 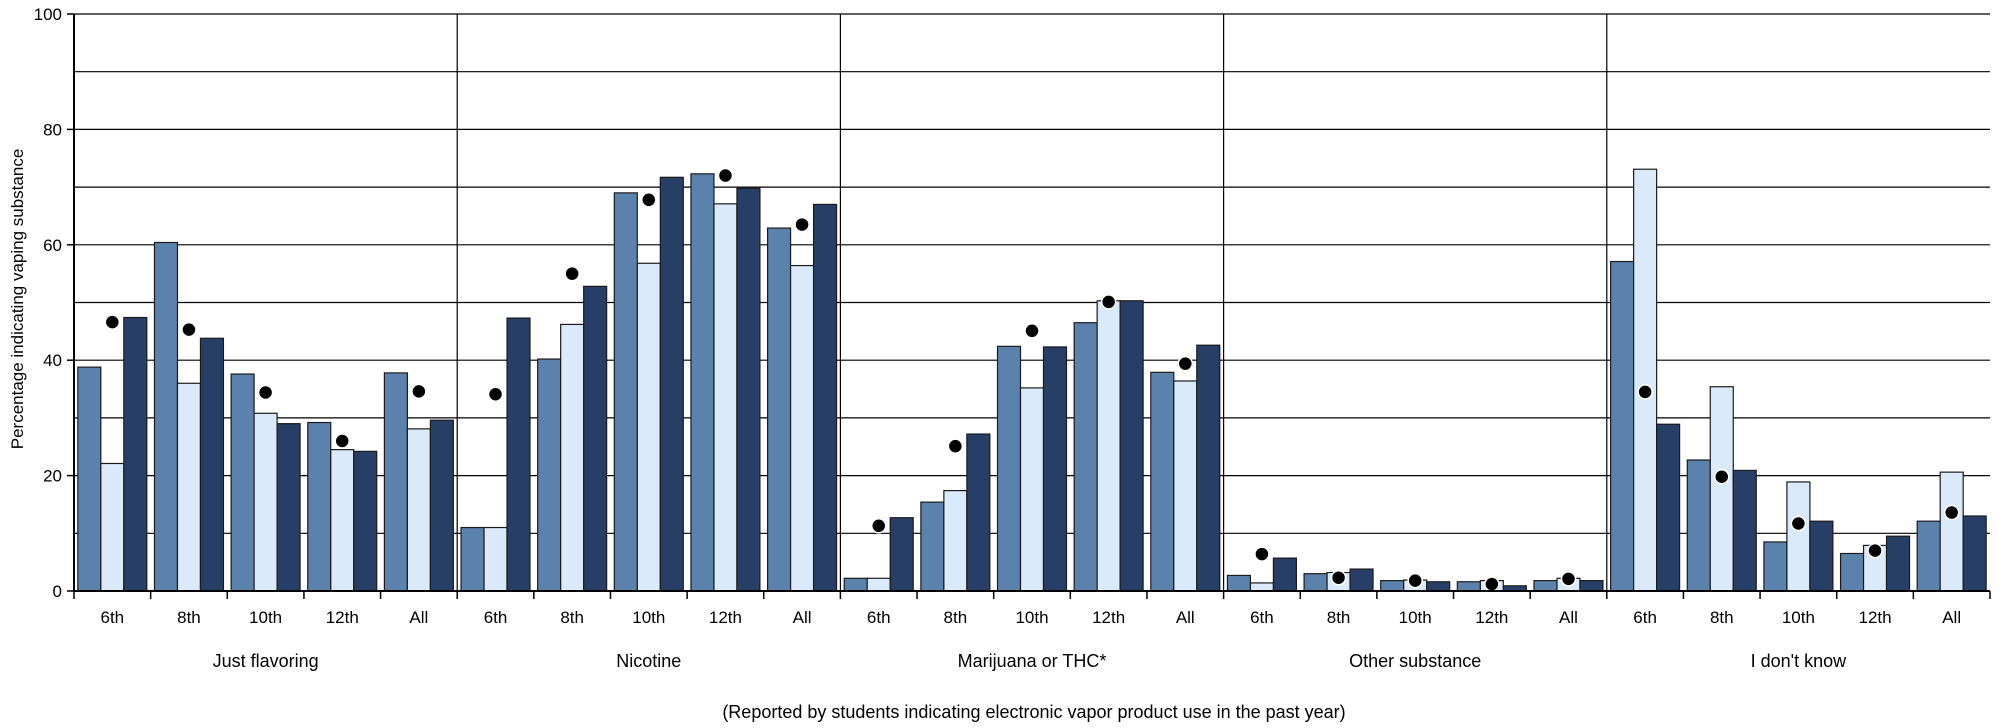 I want to click on y-tick-label: 0, so click(x=57, y=591).